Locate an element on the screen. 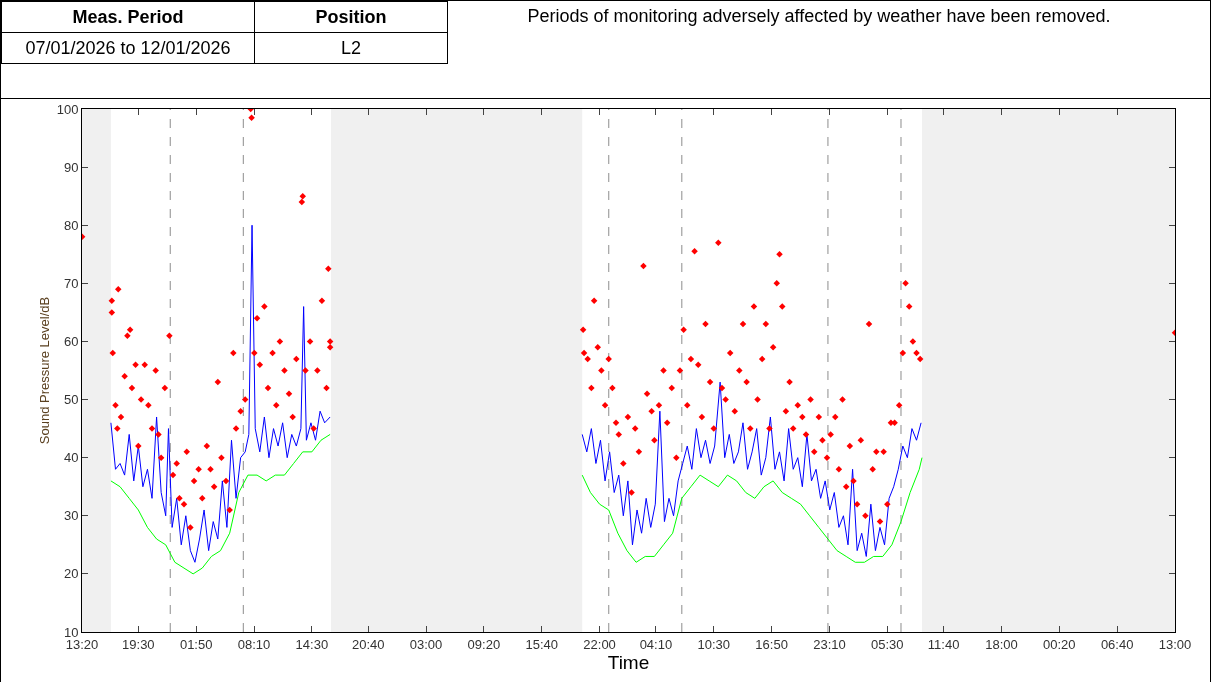  text: 07/01/2026 to 12/01/2026 is located at coordinates (128, 48).